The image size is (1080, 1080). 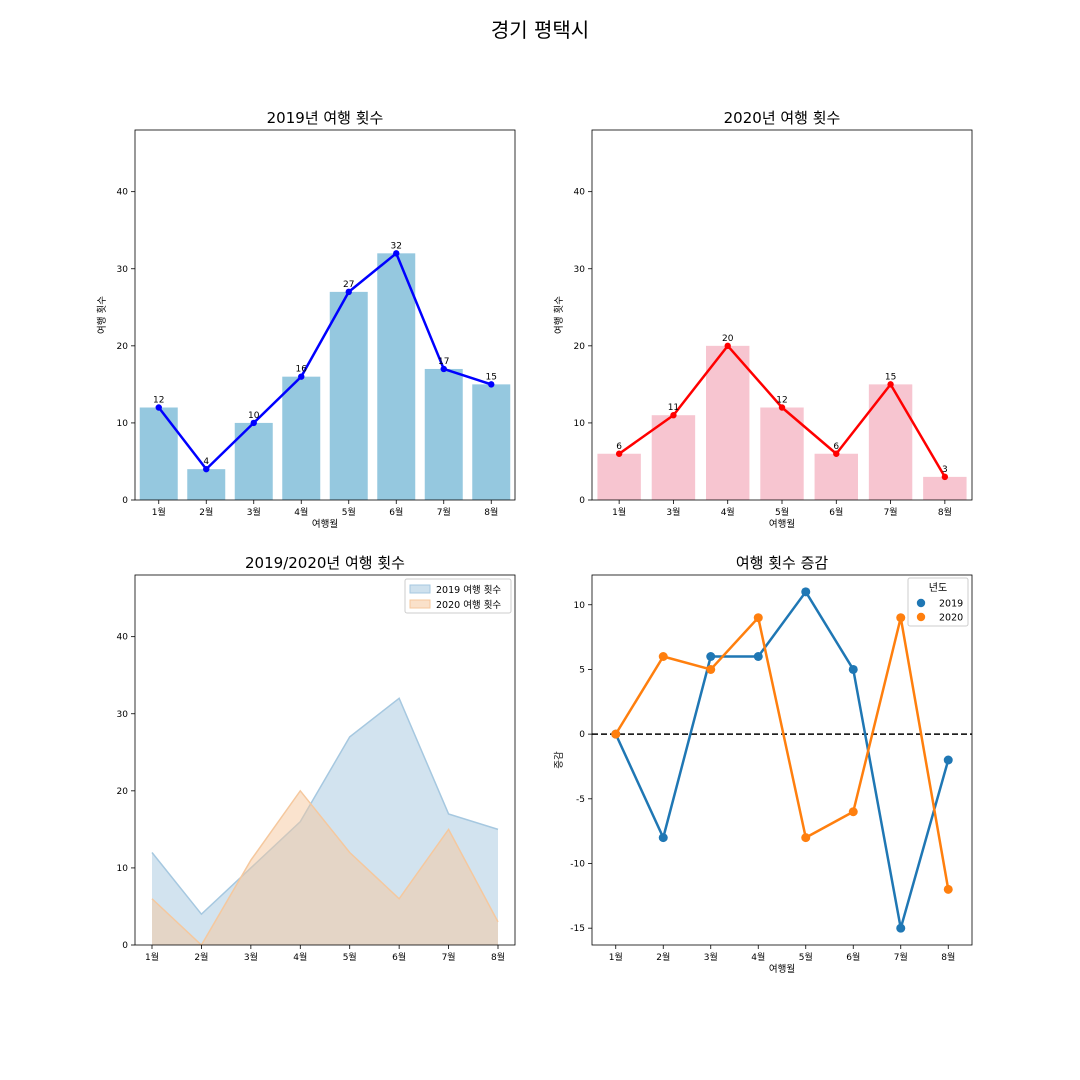 I want to click on legend-label: 2020, so click(x=951, y=618).